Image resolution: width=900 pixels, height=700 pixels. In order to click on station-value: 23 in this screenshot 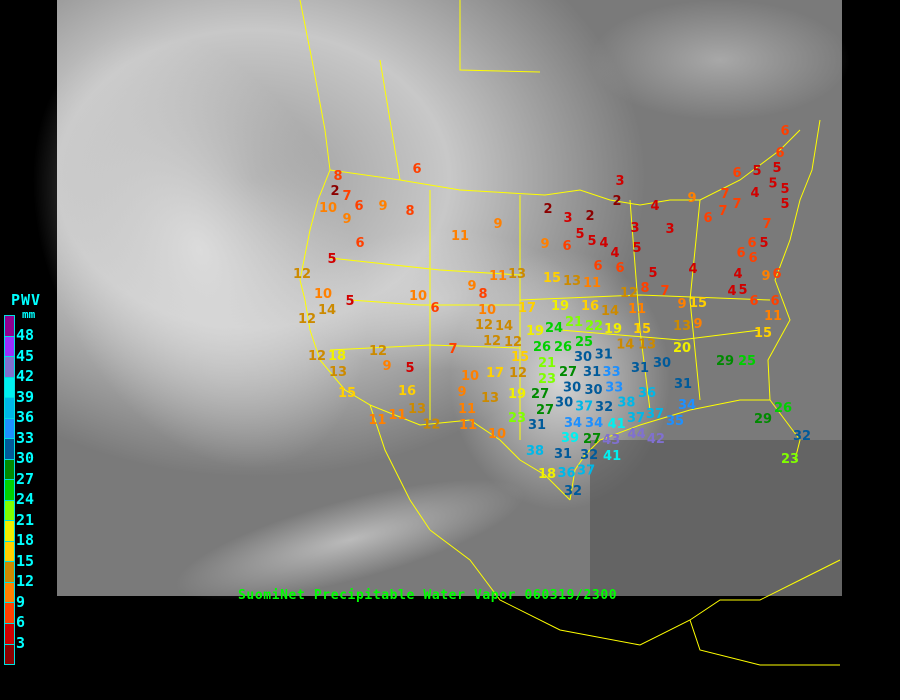, I will do `click(517, 418)`.